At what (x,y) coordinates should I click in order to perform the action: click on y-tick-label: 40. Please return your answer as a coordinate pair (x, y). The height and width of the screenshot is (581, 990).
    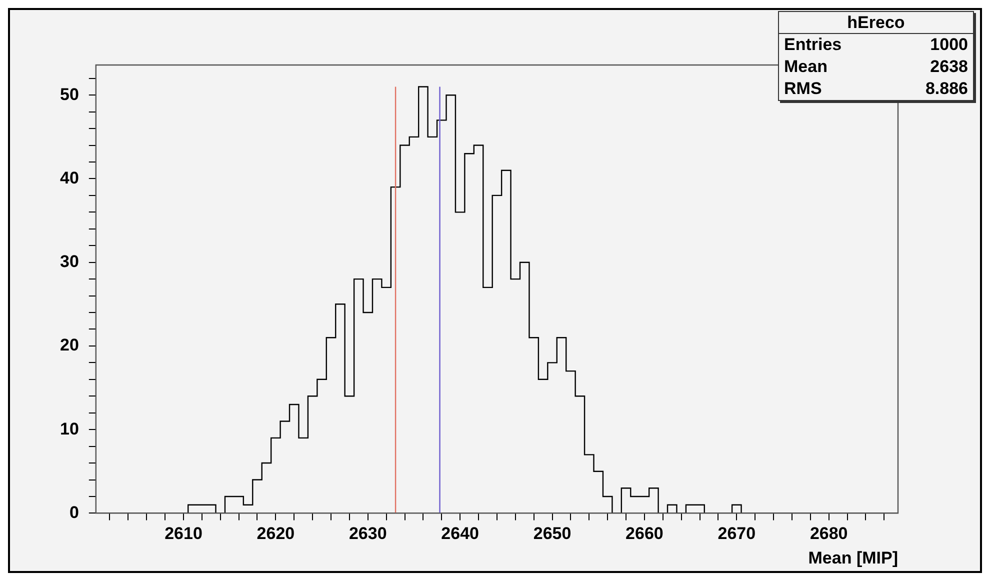
    Looking at the image, I should click on (69, 178).